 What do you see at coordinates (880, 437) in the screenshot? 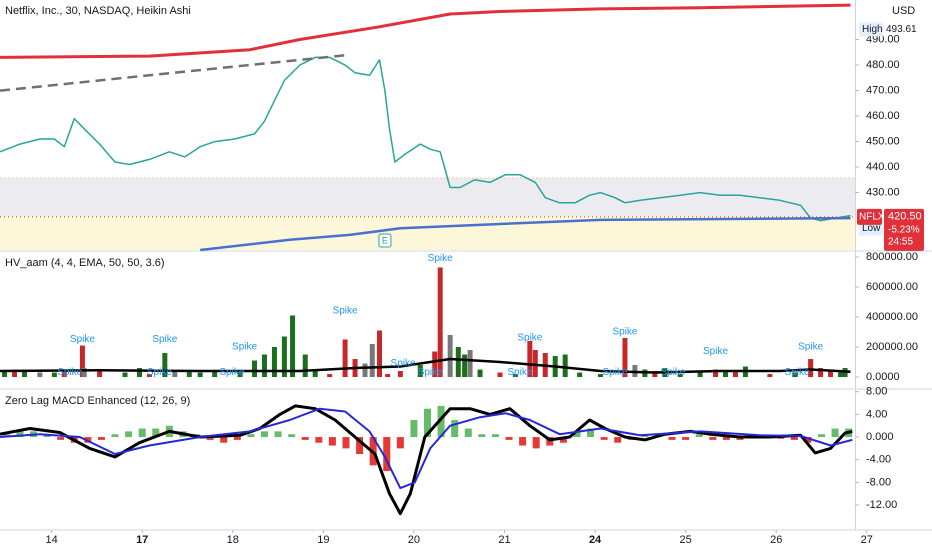
I see `y-tick-label: 0.000` at bounding box center [880, 437].